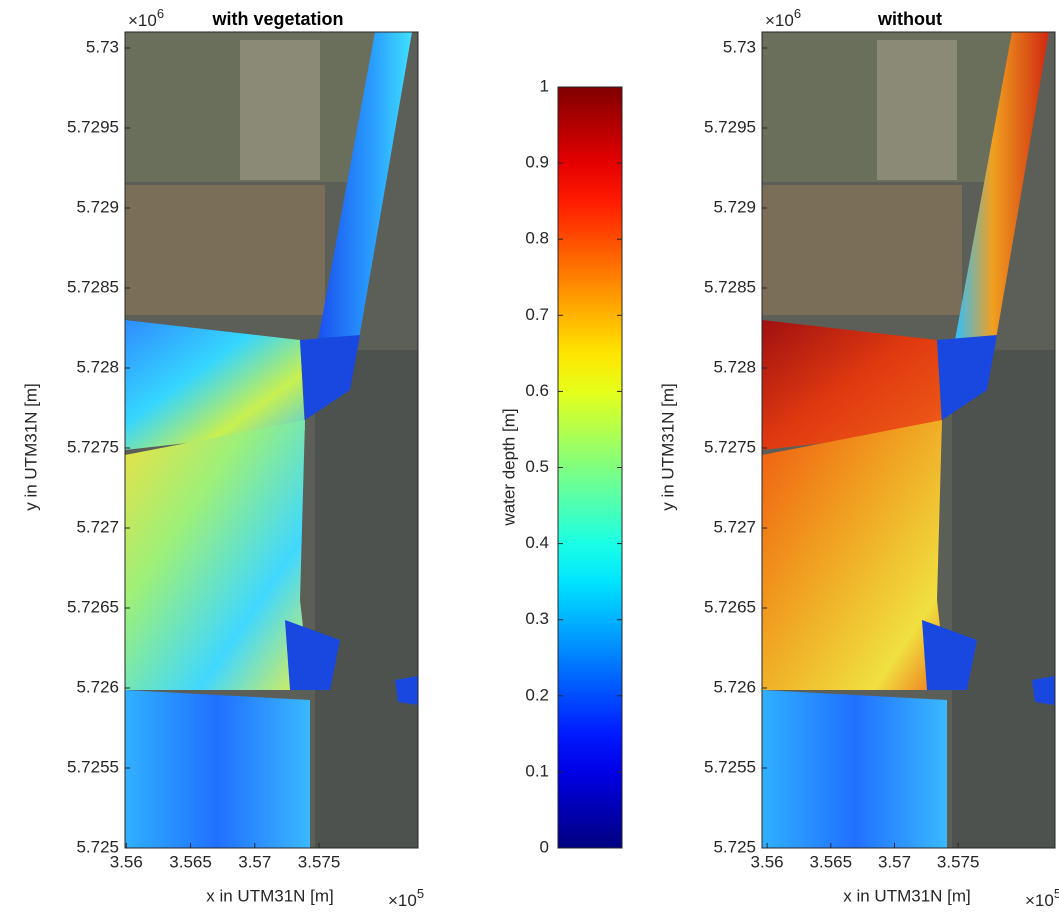 The height and width of the screenshot is (918, 1059). I want to click on colorbar-tick-label: 0.2, so click(537, 694).